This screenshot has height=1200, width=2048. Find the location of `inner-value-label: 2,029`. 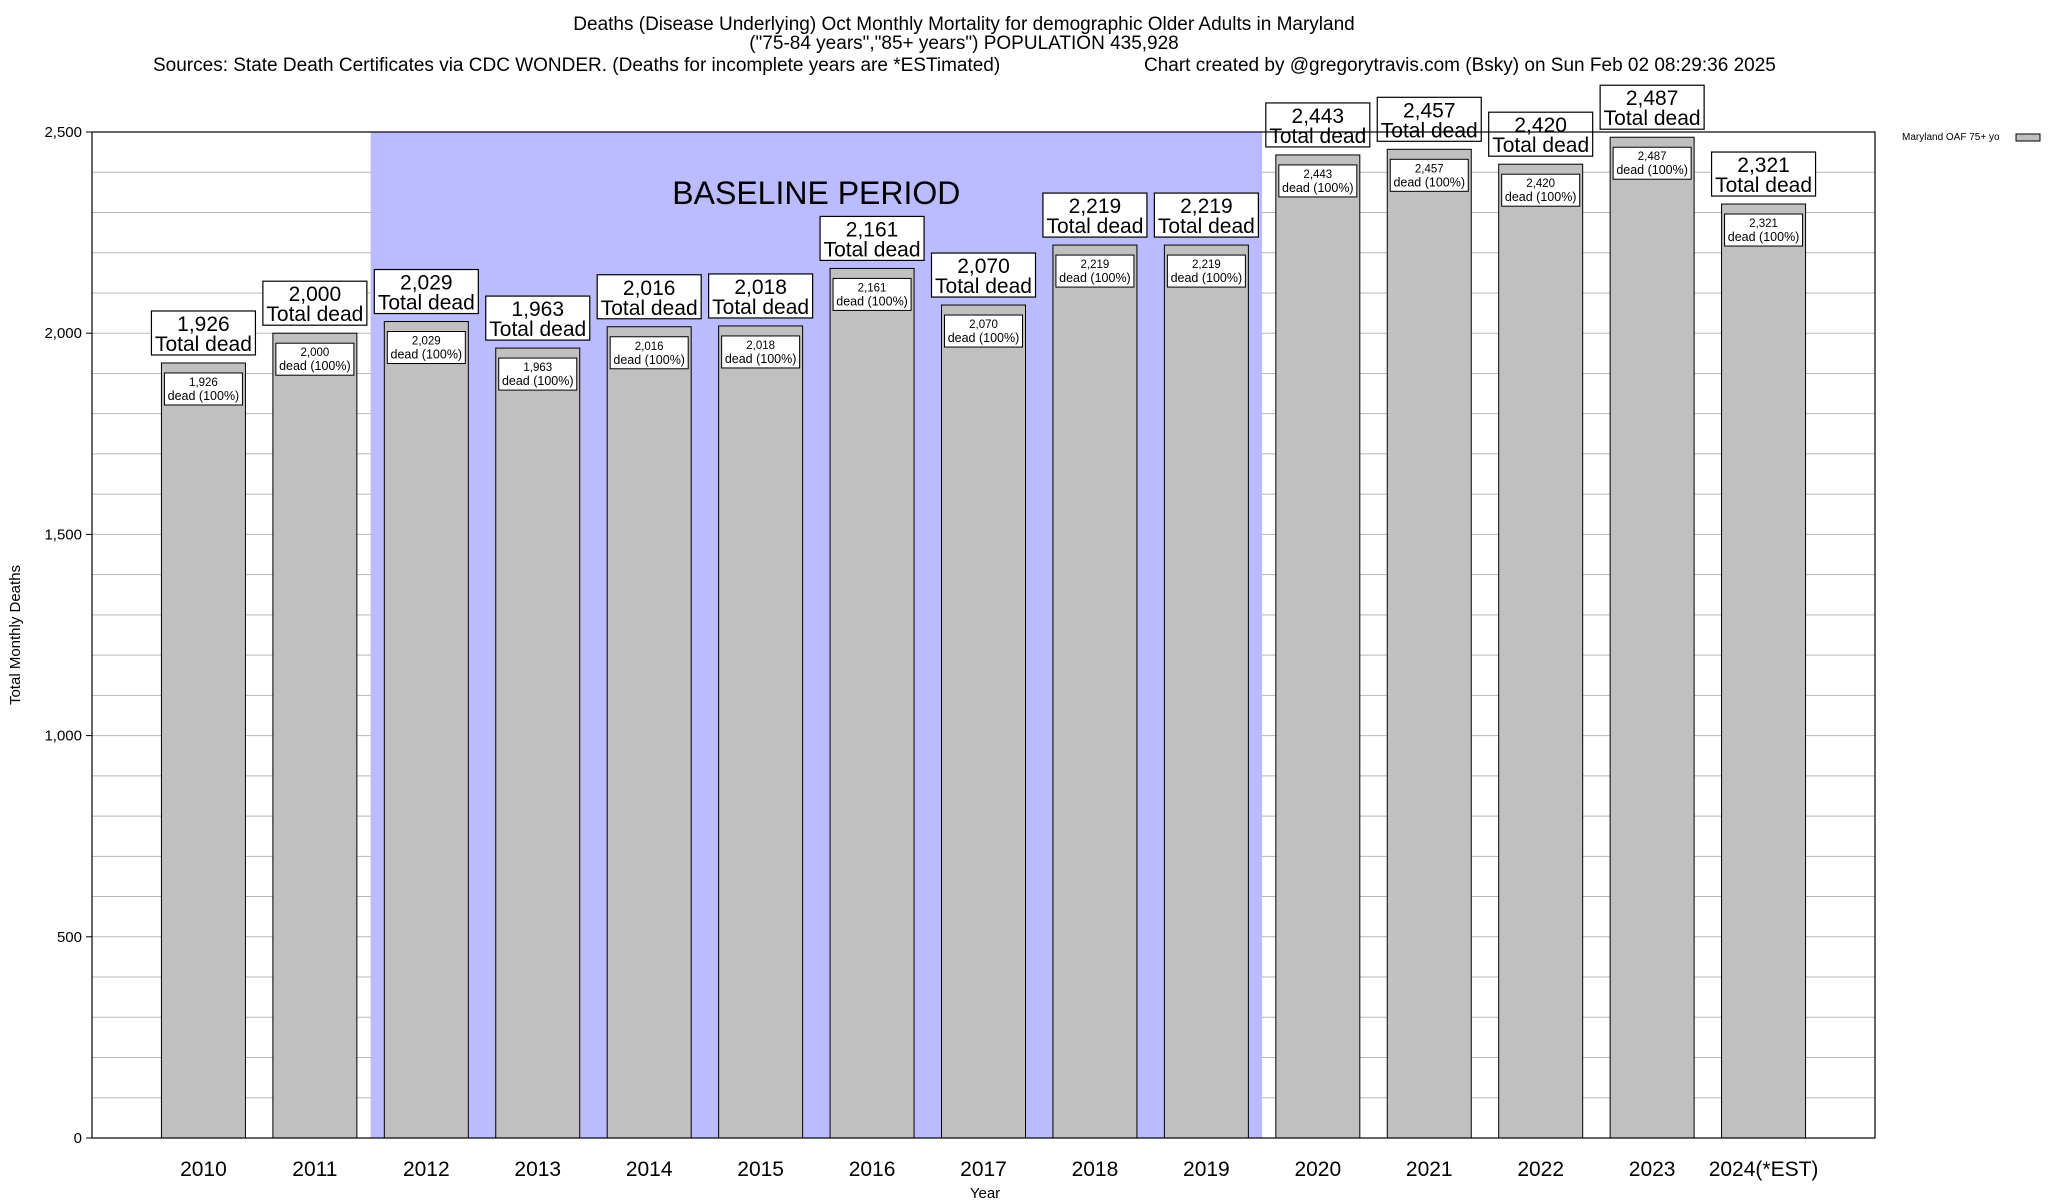

inner-value-label: 2,029 is located at coordinates (426, 342).